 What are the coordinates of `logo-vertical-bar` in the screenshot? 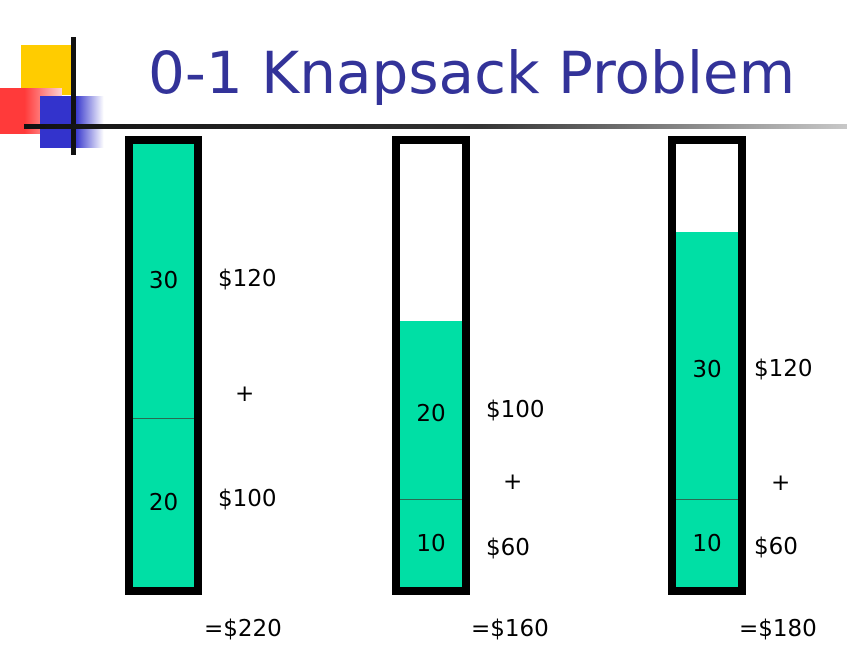 It's located at (73, 96).